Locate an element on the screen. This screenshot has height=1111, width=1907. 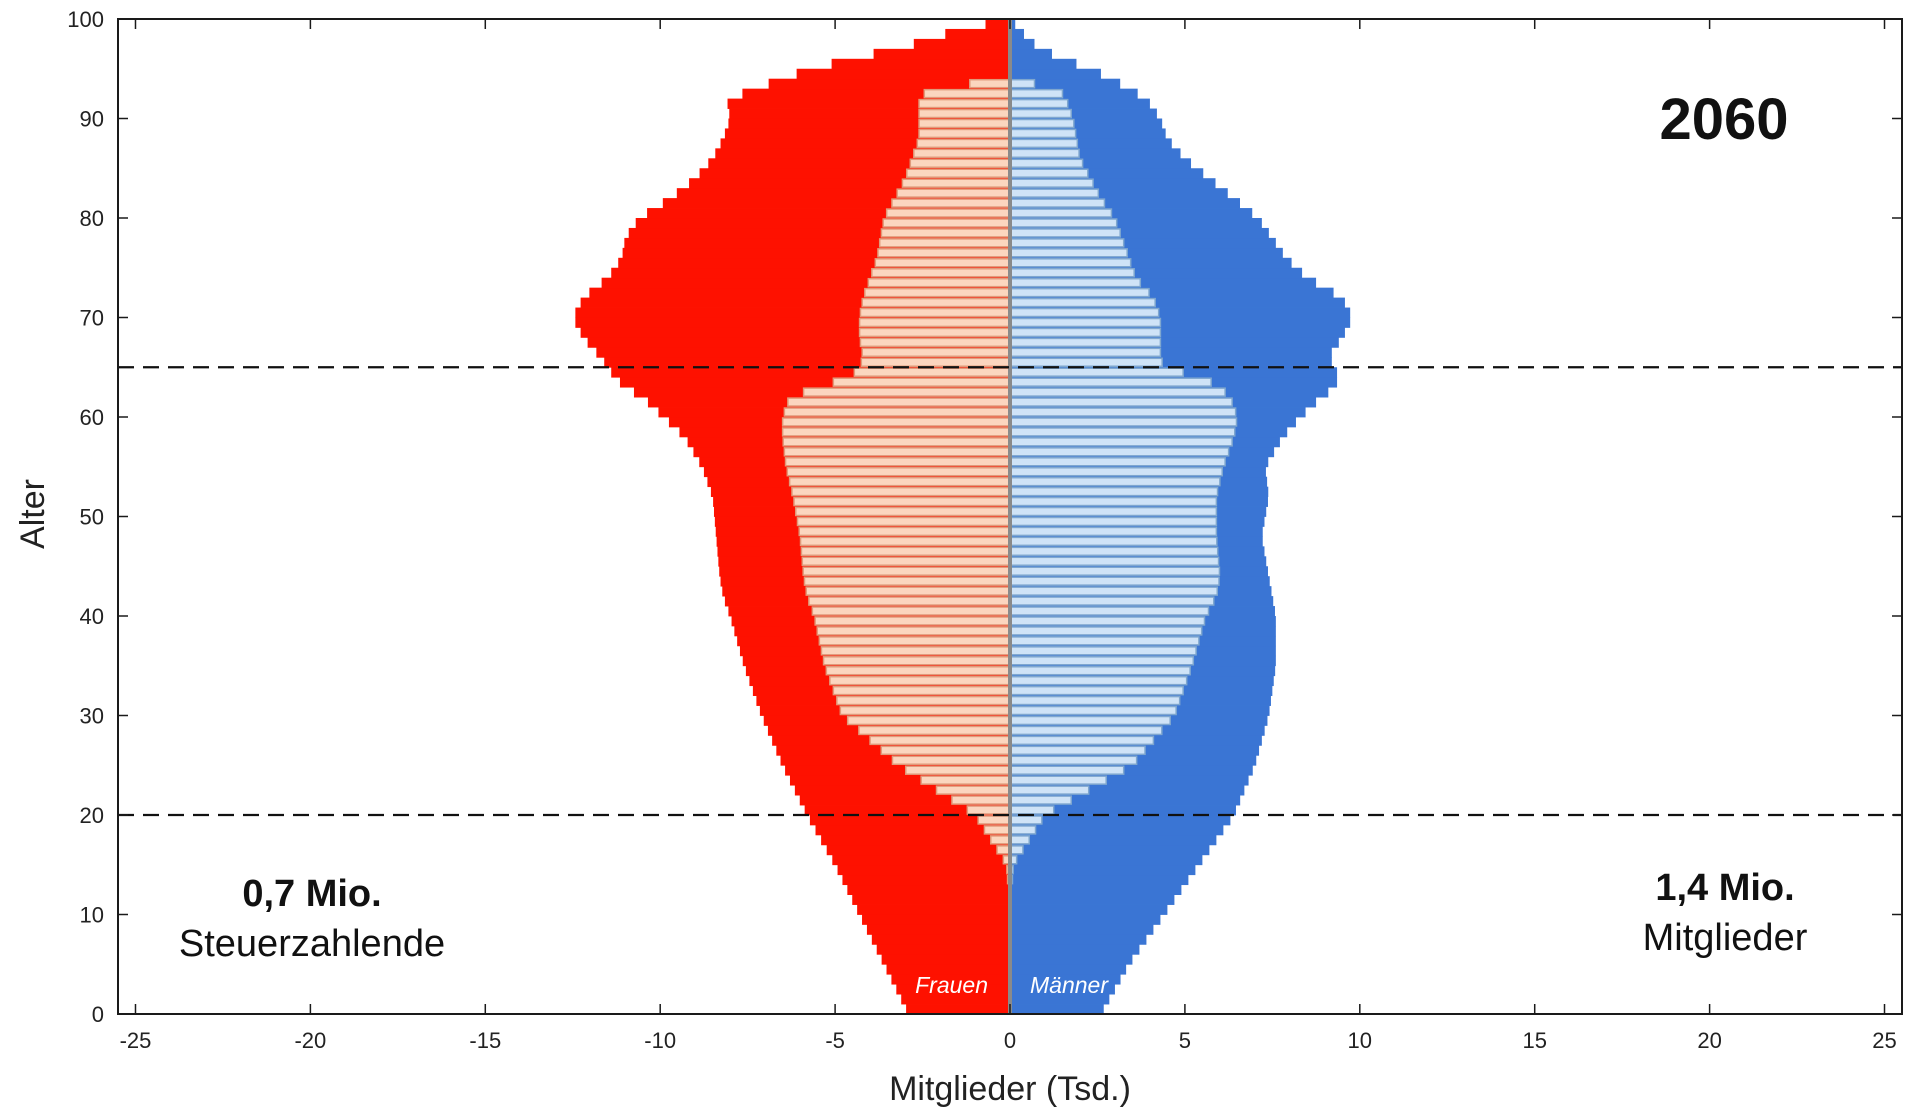
members-caption: Mitglieder is located at coordinates (1725, 938).